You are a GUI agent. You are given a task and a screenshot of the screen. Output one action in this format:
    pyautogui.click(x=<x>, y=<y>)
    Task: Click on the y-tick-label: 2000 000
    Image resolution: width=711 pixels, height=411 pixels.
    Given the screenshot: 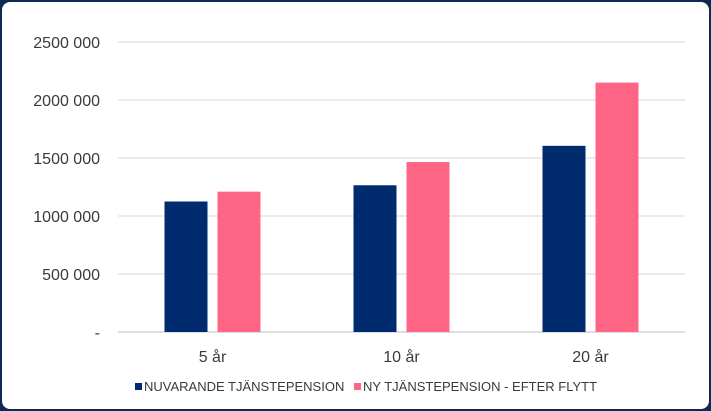 What is the action you would take?
    pyautogui.click(x=66, y=101)
    